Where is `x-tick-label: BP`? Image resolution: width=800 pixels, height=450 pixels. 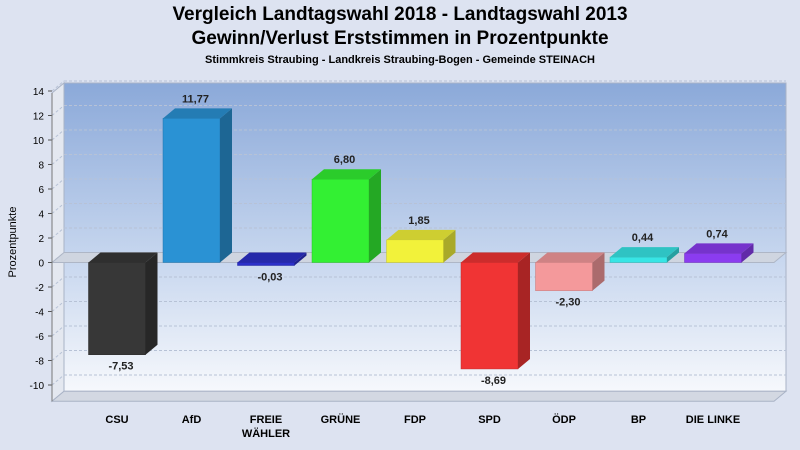 x-tick-label: BP is located at coordinates (638, 420).